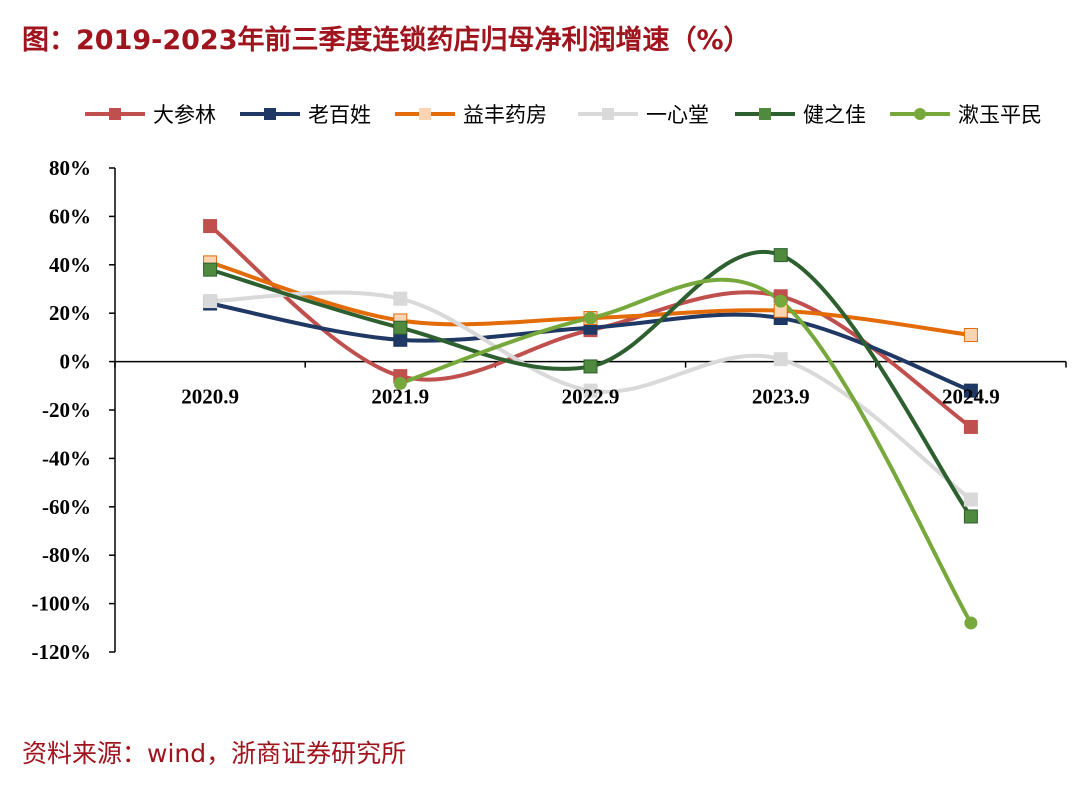  I want to click on legend-item: 益丰药房, so click(471, 115).